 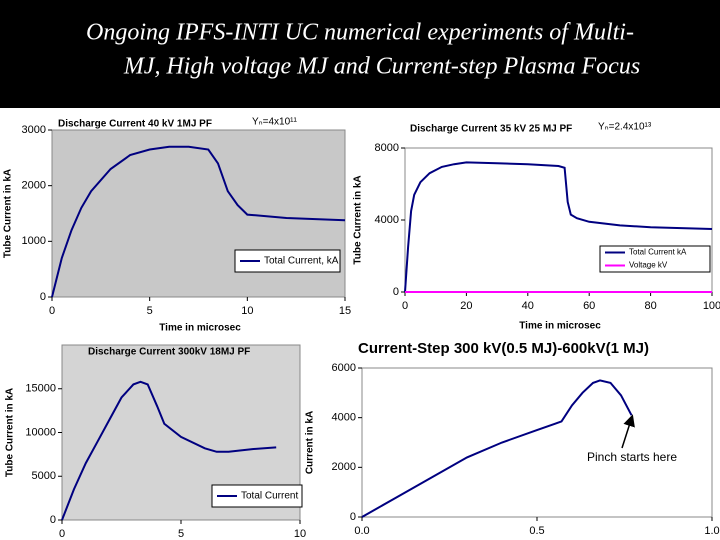 I want to click on legend-label: Total Current, kA, so click(x=301, y=261).